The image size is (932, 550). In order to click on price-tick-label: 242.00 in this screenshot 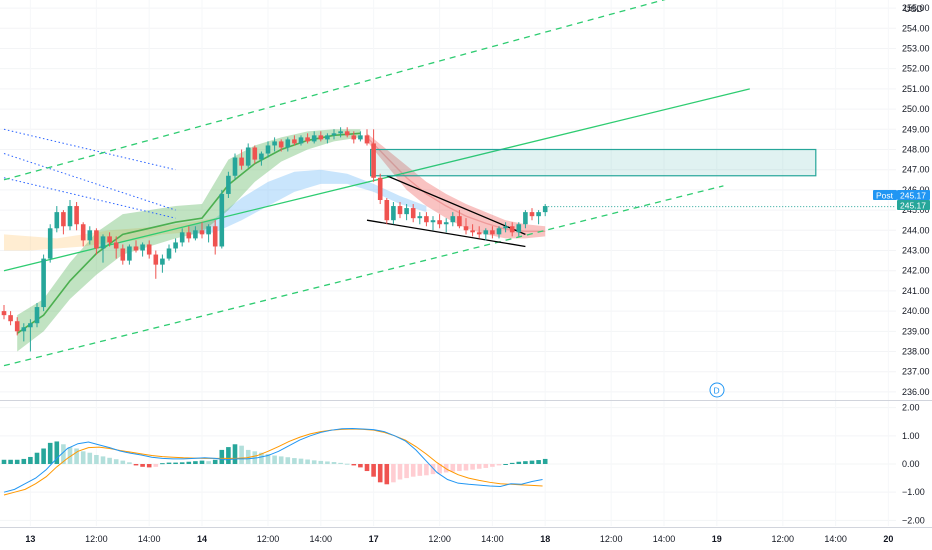, I will do `click(916, 271)`.